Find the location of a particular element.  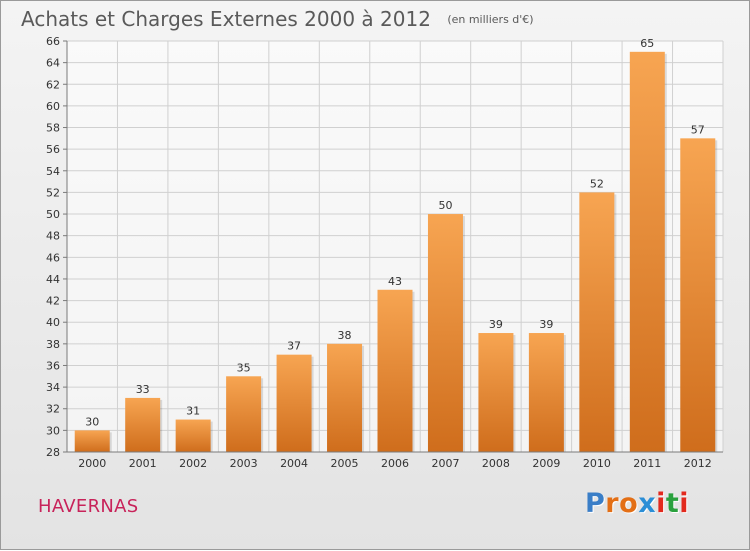

y-tick-label: 32 is located at coordinates (53, 409).